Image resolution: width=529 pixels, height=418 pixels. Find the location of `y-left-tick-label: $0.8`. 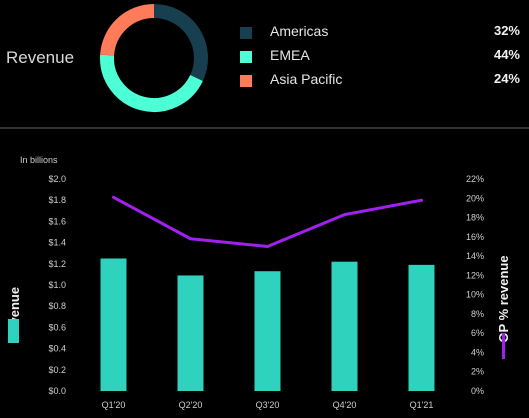

y-left-tick-label: $0.8 is located at coordinates (57, 306).